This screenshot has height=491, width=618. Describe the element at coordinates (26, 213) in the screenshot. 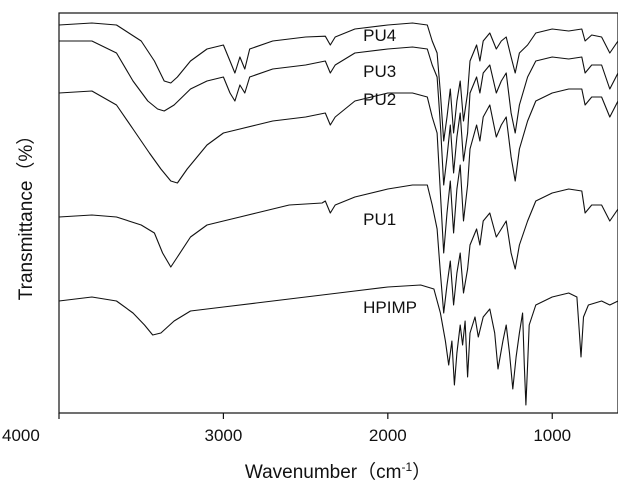

I see `y-axis-label: Transmittance（%）` at that location.